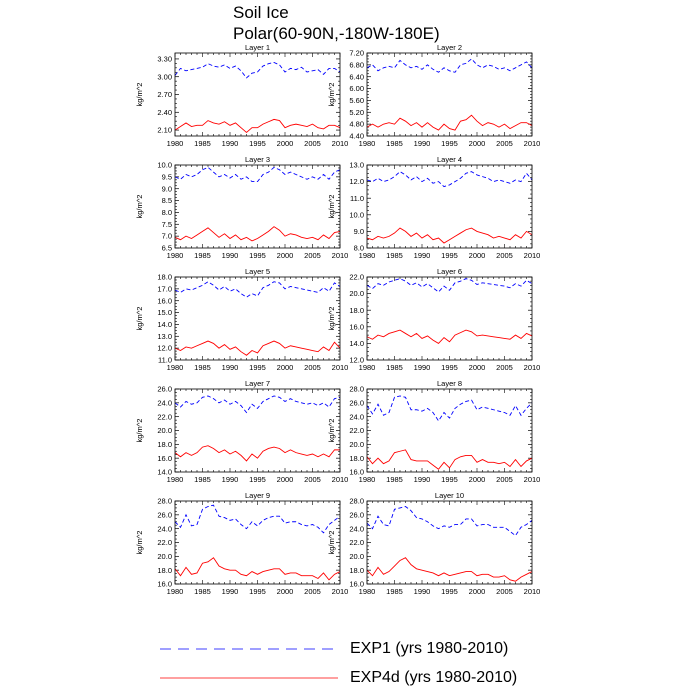 The height and width of the screenshot is (700, 700). Describe the element at coordinates (261, 12) in the screenshot. I see `figure-title: Soil Ice` at that location.